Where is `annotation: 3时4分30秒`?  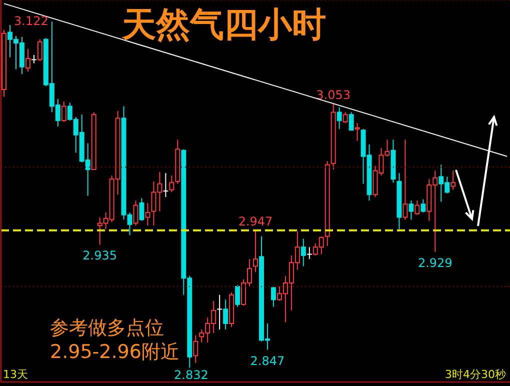 annotation: 3时4分30秒 is located at coordinates (475, 375).